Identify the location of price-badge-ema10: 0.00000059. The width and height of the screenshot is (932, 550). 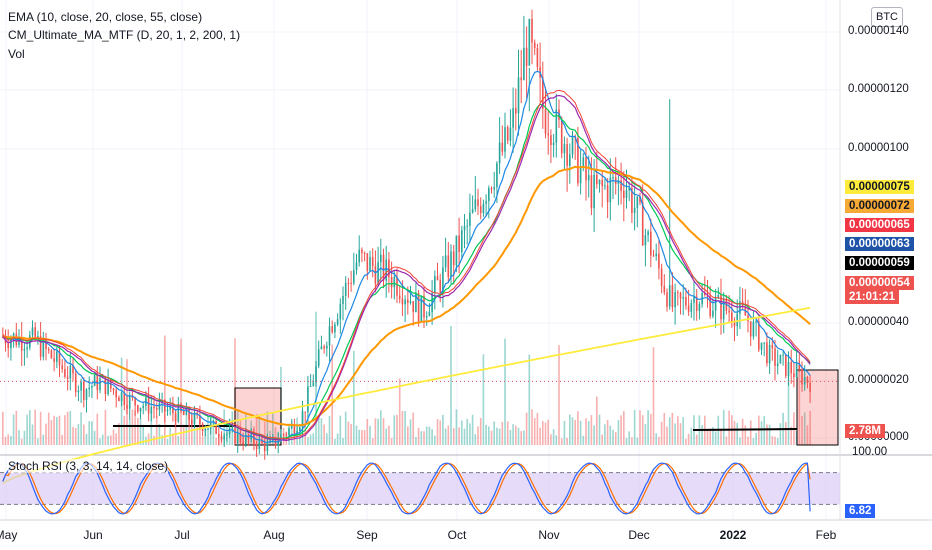
(879, 263).